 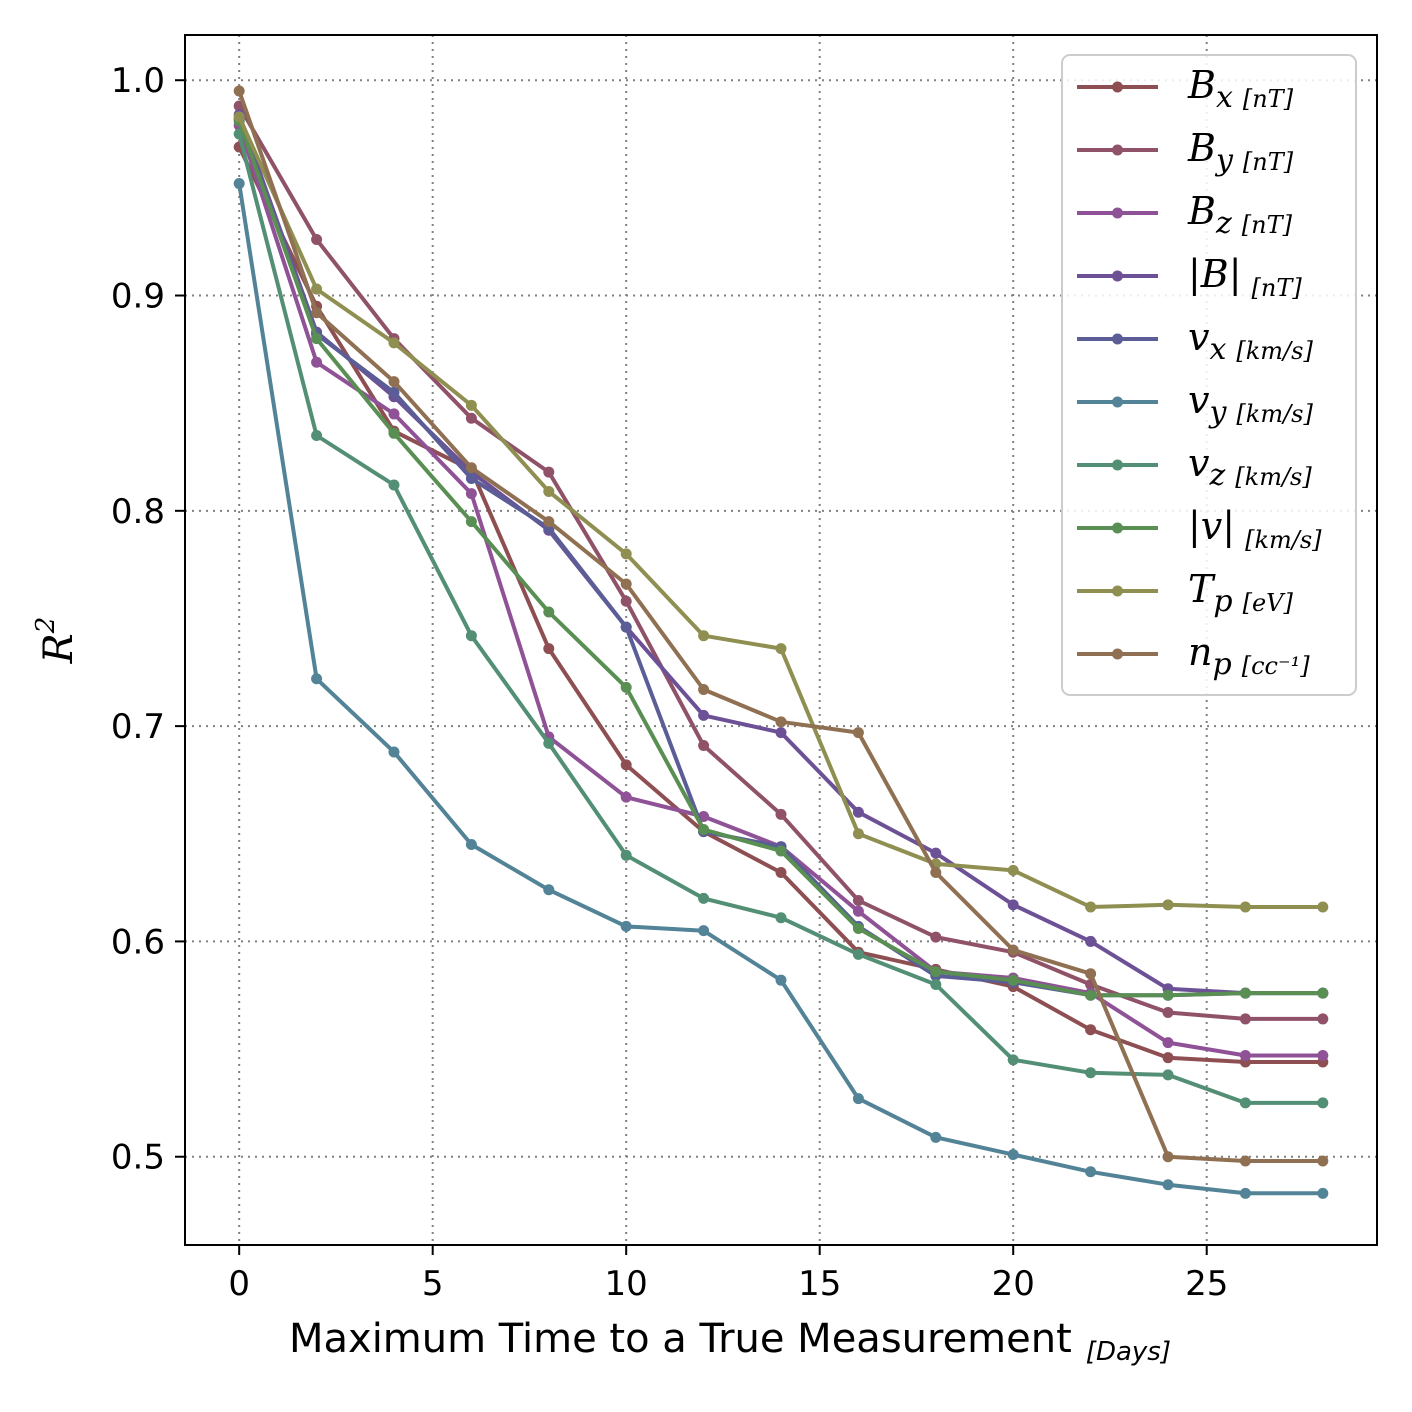 I want to click on legend-entry: By [nT], so click(x=1185, y=152).